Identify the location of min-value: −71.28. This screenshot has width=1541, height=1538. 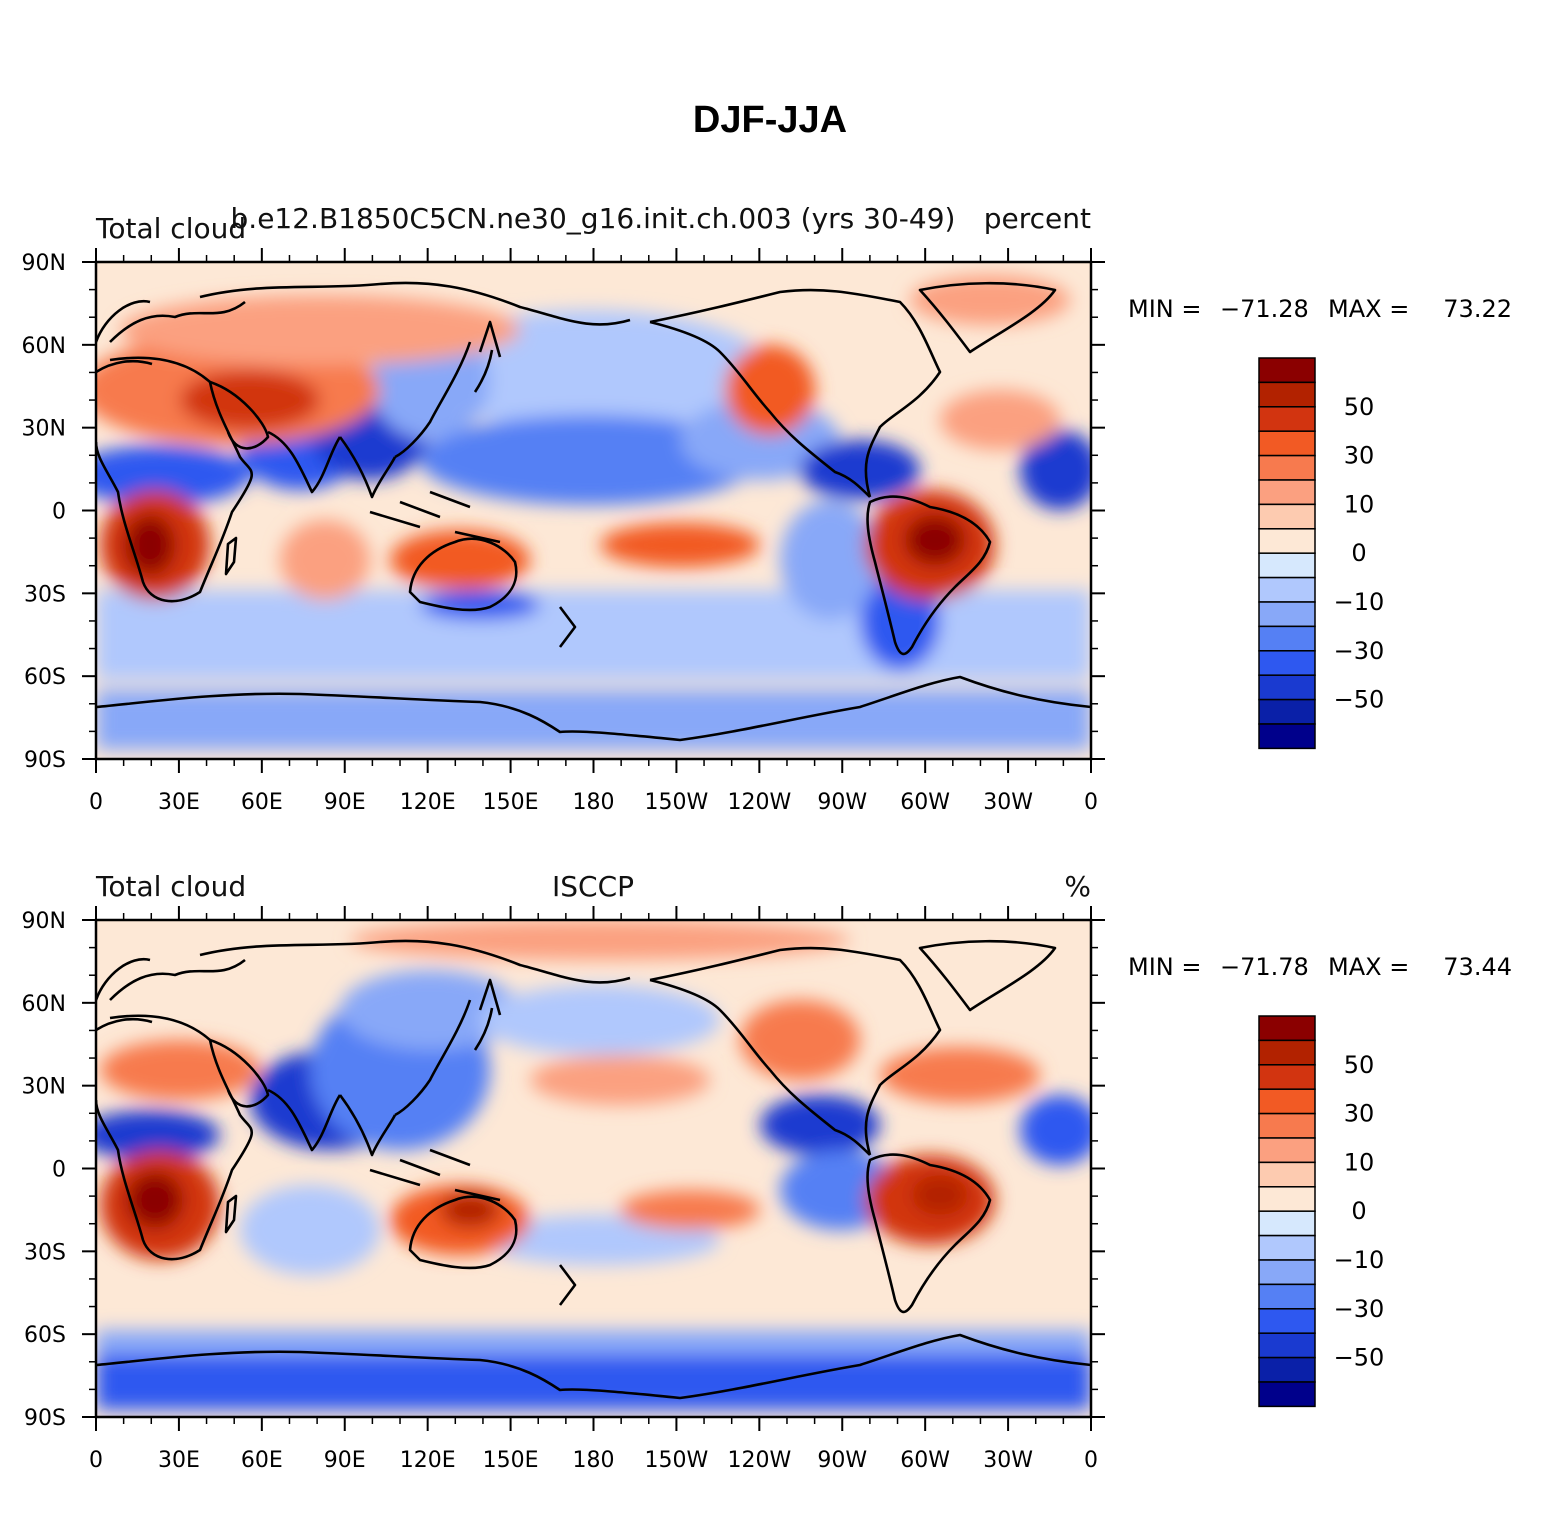
(1264, 309).